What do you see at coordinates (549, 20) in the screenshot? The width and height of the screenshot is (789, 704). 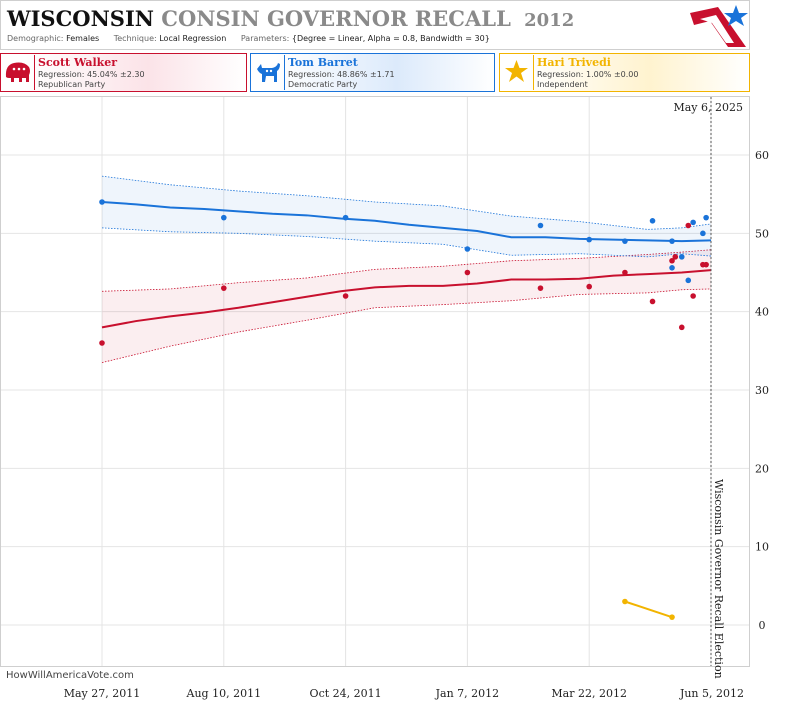 I see `title-year: 2012` at bounding box center [549, 20].